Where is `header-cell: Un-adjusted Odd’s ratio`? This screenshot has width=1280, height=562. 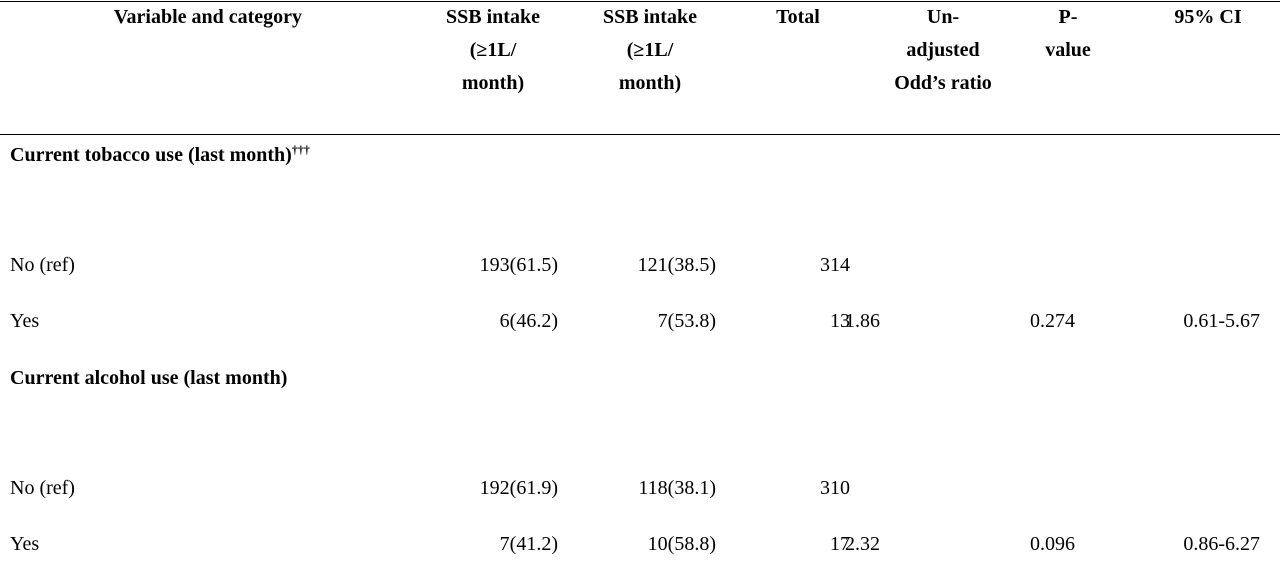 header-cell: Un-adjusted Odd’s ratio is located at coordinates (943, 50).